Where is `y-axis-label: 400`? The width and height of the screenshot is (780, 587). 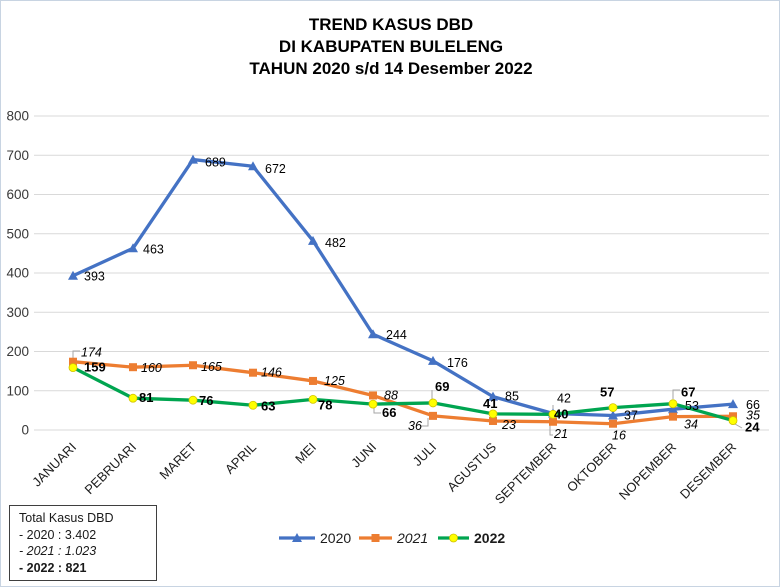 y-axis-label: 400 is located at coordinates (17, 273).